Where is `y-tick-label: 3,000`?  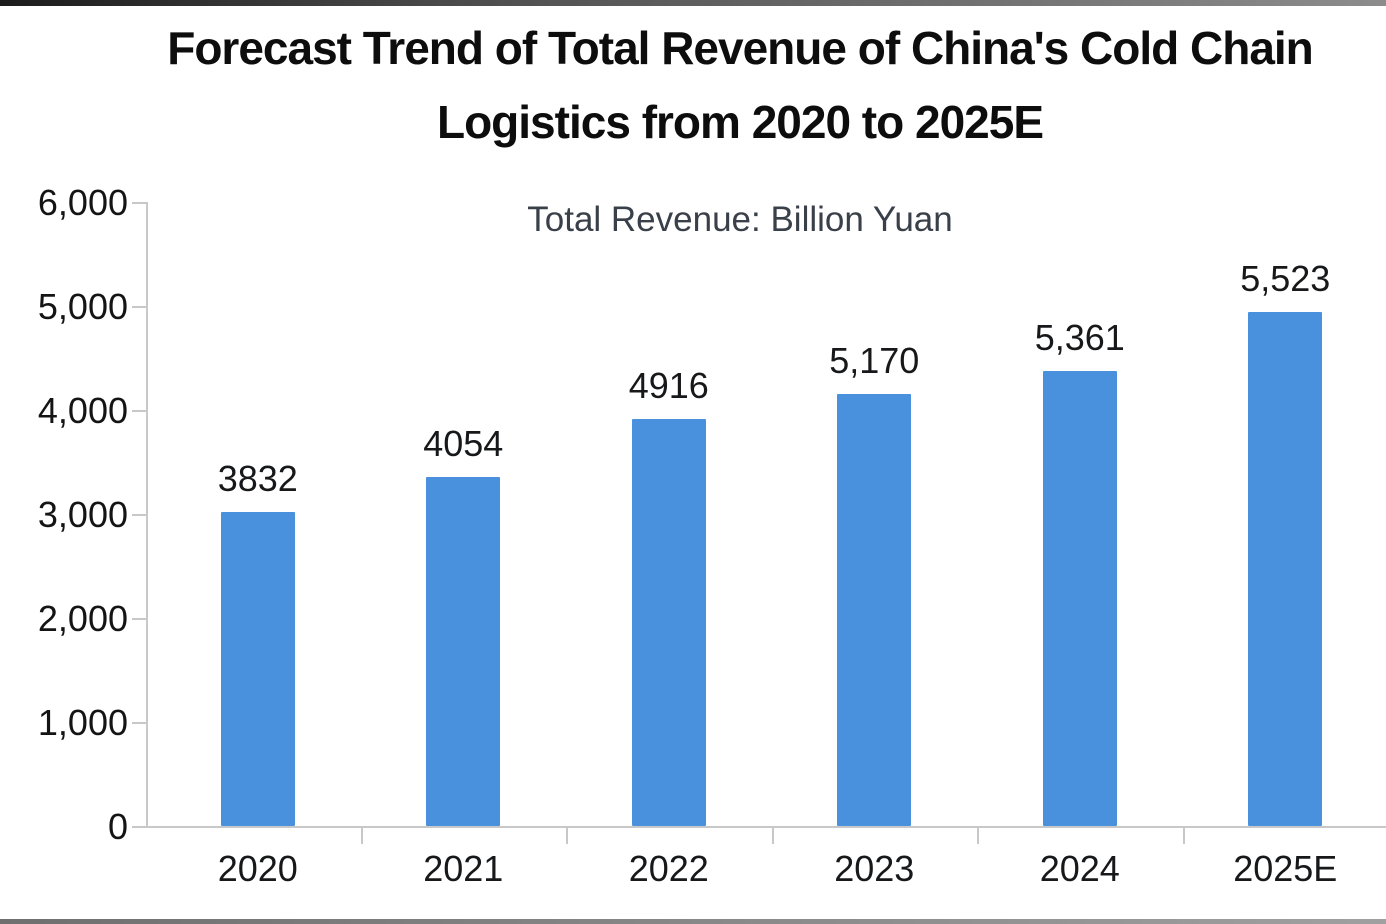 y-tick-label: 3,000 is located at coordinates (82, 514).